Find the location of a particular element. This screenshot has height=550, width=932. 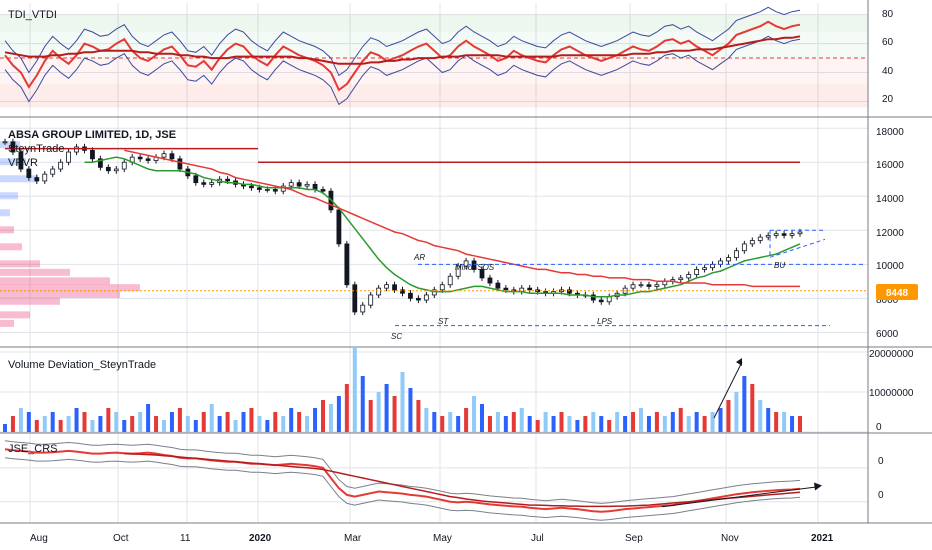

main-title: ABSA GROUP LIMITED, 1D, JSE is located at coordinates (92, 135).